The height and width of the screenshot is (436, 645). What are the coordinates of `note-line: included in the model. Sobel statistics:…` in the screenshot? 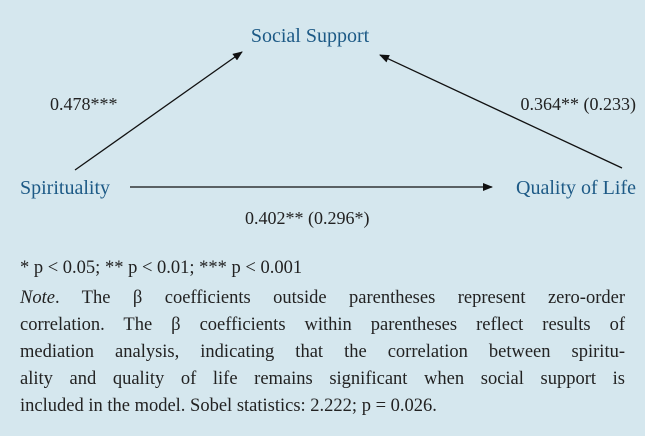 It's located at (228, 406).